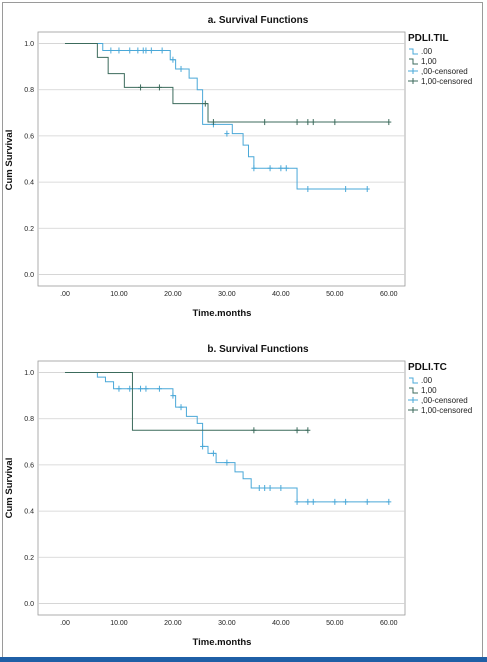 The width and height of the screenshot is (487, 662). What do you see at coordinates (427, 367) in the screenshot?
I see `chart-b-legend-title: PDLI.TC` at bounding box center [427, 367].